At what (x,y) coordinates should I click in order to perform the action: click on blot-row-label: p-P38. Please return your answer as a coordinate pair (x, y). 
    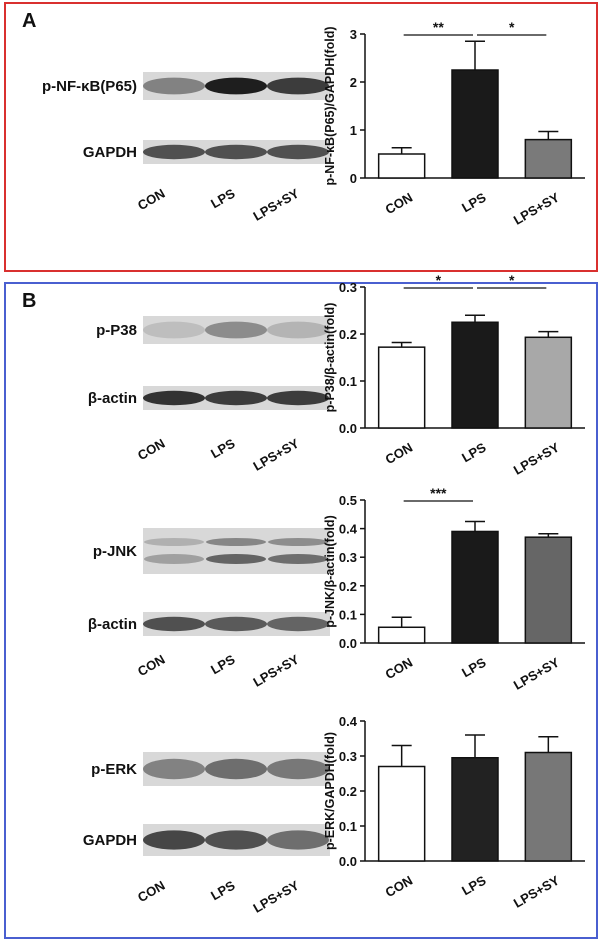
    Looking at the image, I should click on (116, 330).